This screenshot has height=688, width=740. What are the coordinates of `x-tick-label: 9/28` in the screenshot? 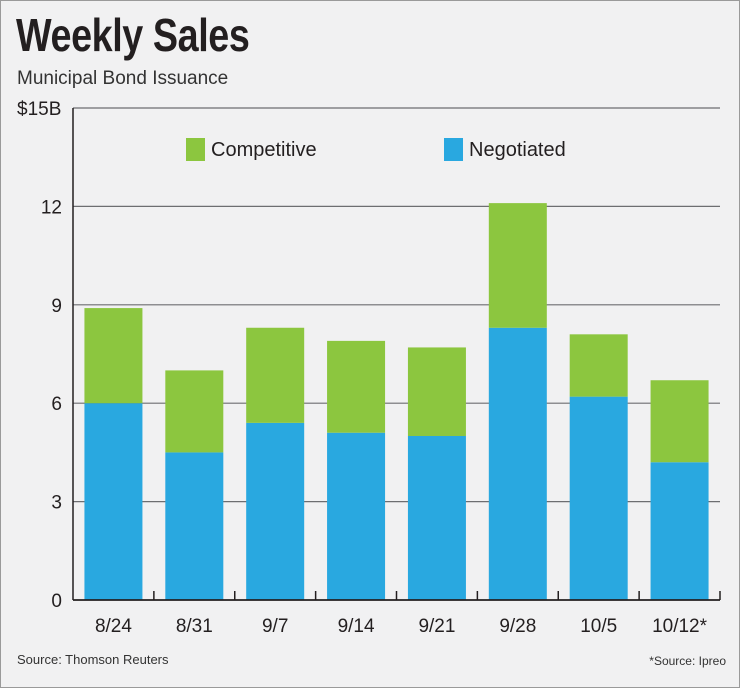 It's located at (517, 626).